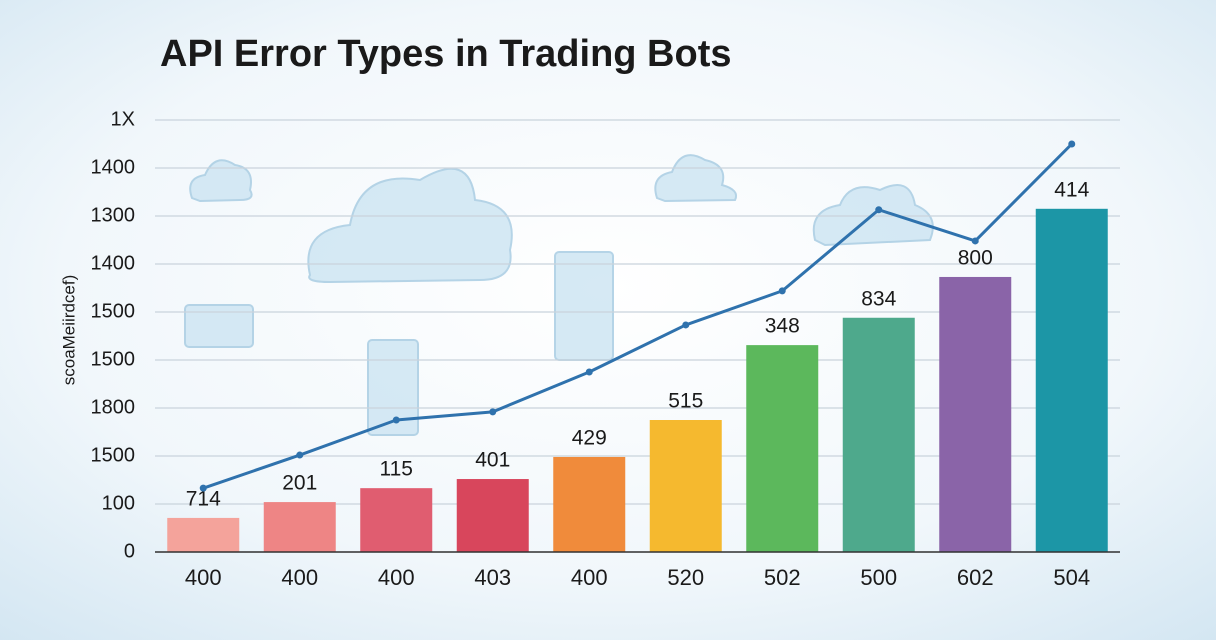 Image resolution: width=1216 pixels, height=640 pixels. I want to click on y-tick-label: 1300, so click(113, 215).